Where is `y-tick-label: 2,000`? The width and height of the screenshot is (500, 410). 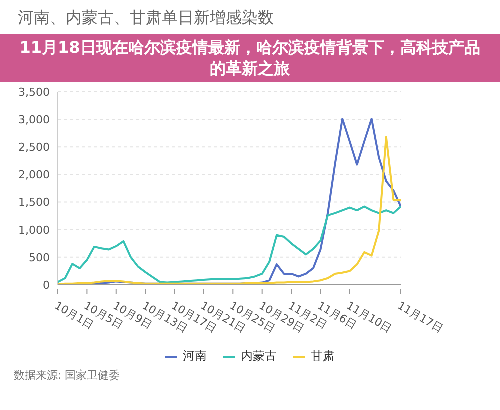
y-tick-label: 2,000 is located at coordinates (34, 175).